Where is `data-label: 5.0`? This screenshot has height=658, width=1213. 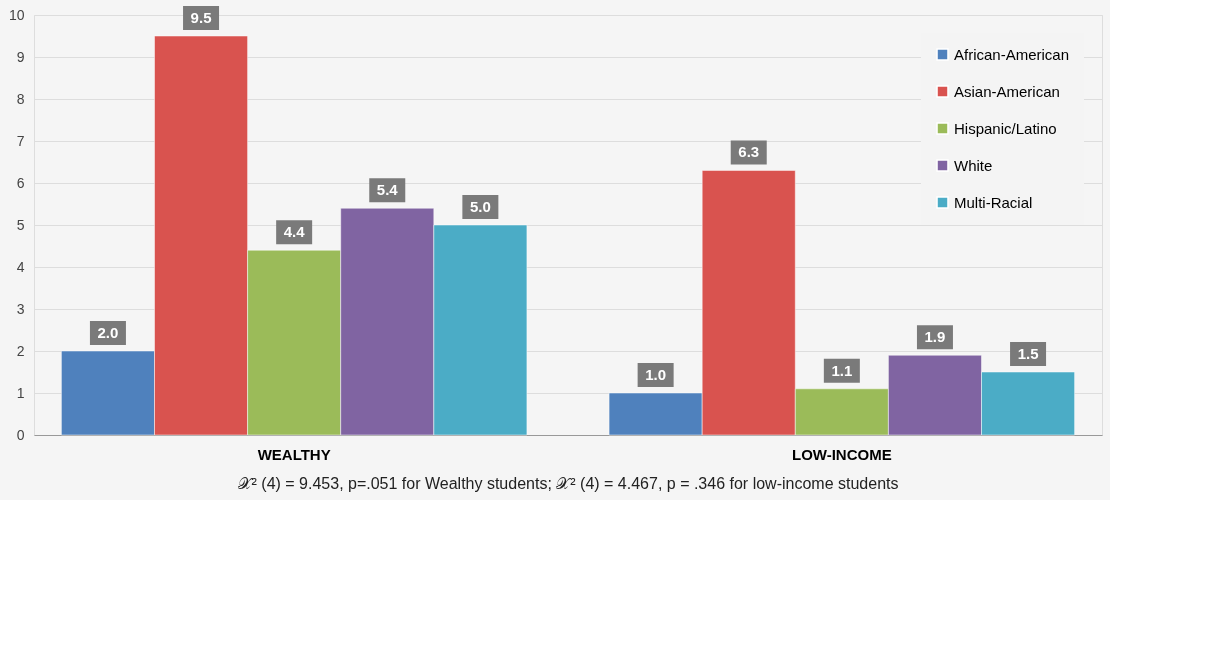 data-label: 5.0 is located at coordinates (480, 206).